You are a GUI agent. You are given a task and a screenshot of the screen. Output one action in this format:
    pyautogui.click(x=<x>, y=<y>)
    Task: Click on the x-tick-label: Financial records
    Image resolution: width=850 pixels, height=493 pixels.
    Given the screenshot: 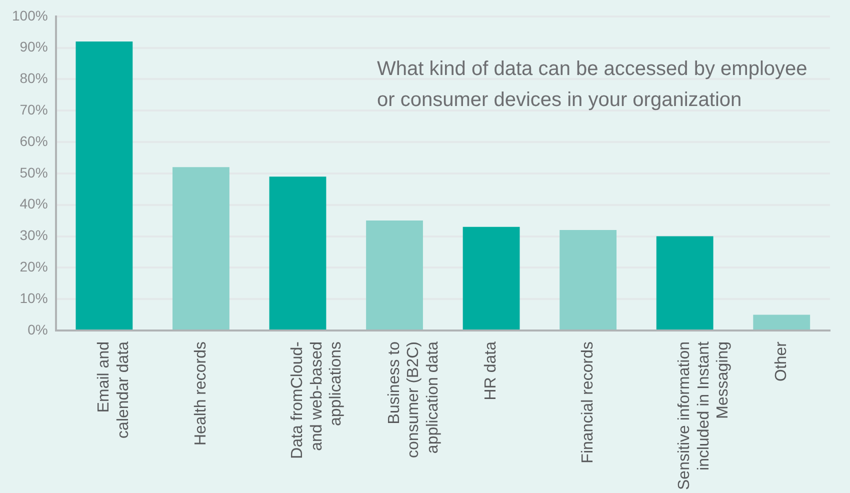 What is the action you would take?
    pyautogui.click(x=587, y=402)
    